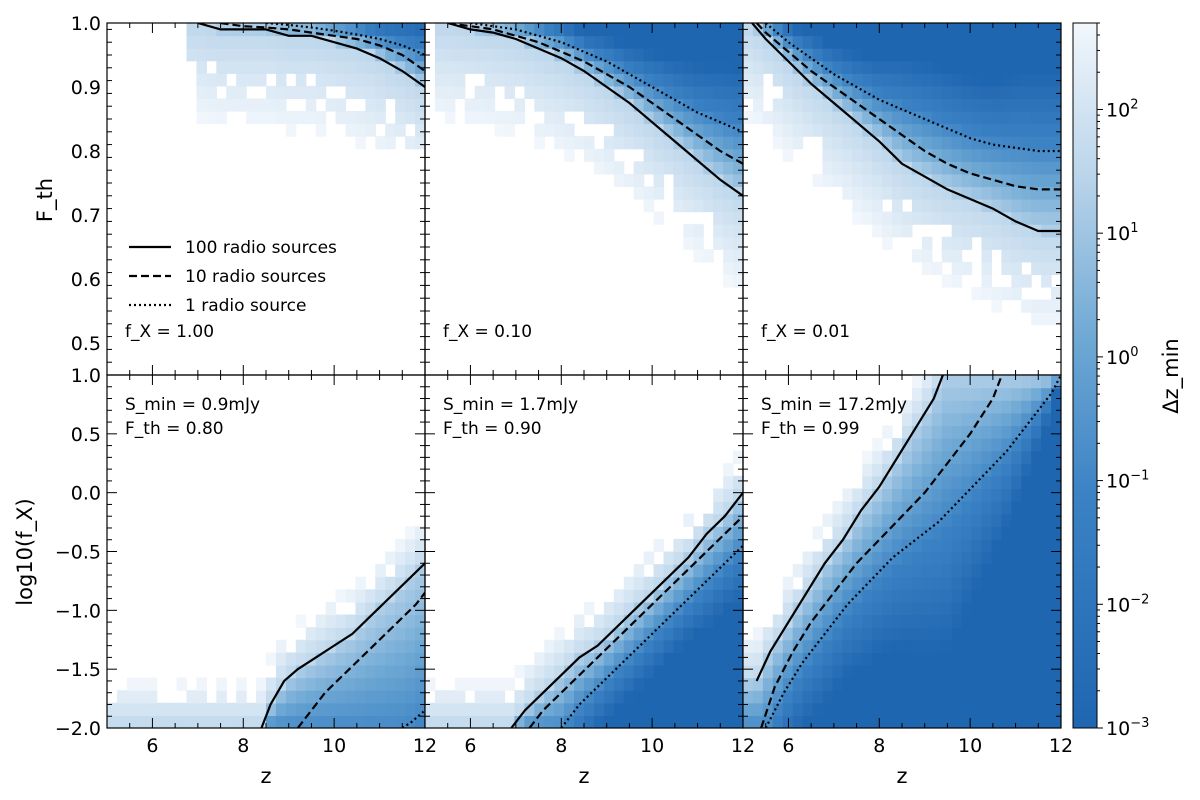  I want to click on colorbar-label: Δz_min, so click(1171, 376).